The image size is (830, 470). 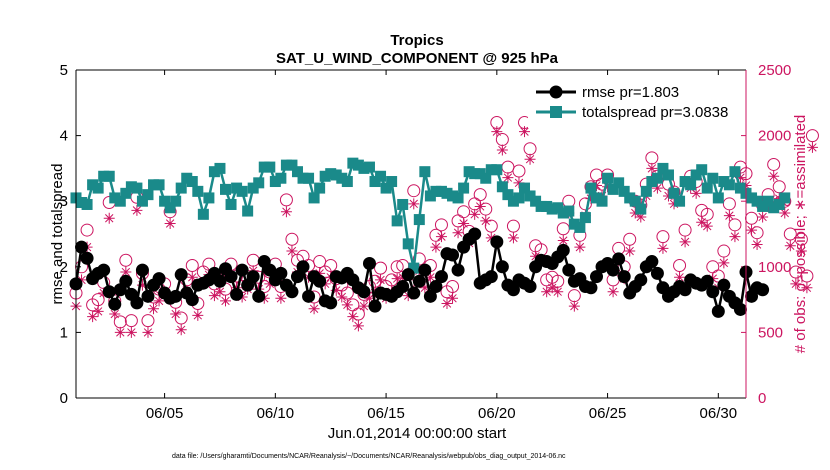 I want to click on legend-spread-label: totalspread pr=3.0838, so click(x=655, y=112).